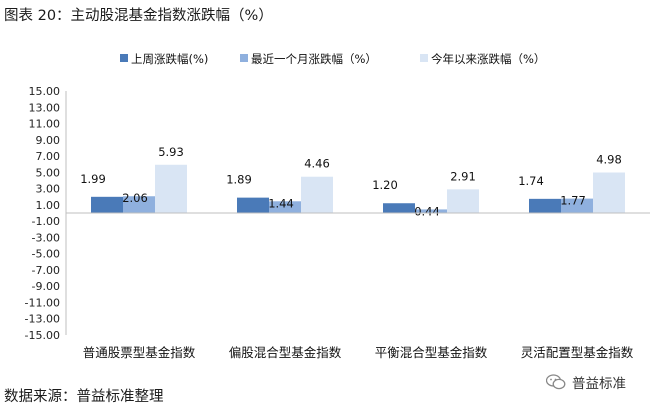  Describe the element at coordinates (42, 302) in the screenshot. I see `y-tick-label: -11.00` at that location.